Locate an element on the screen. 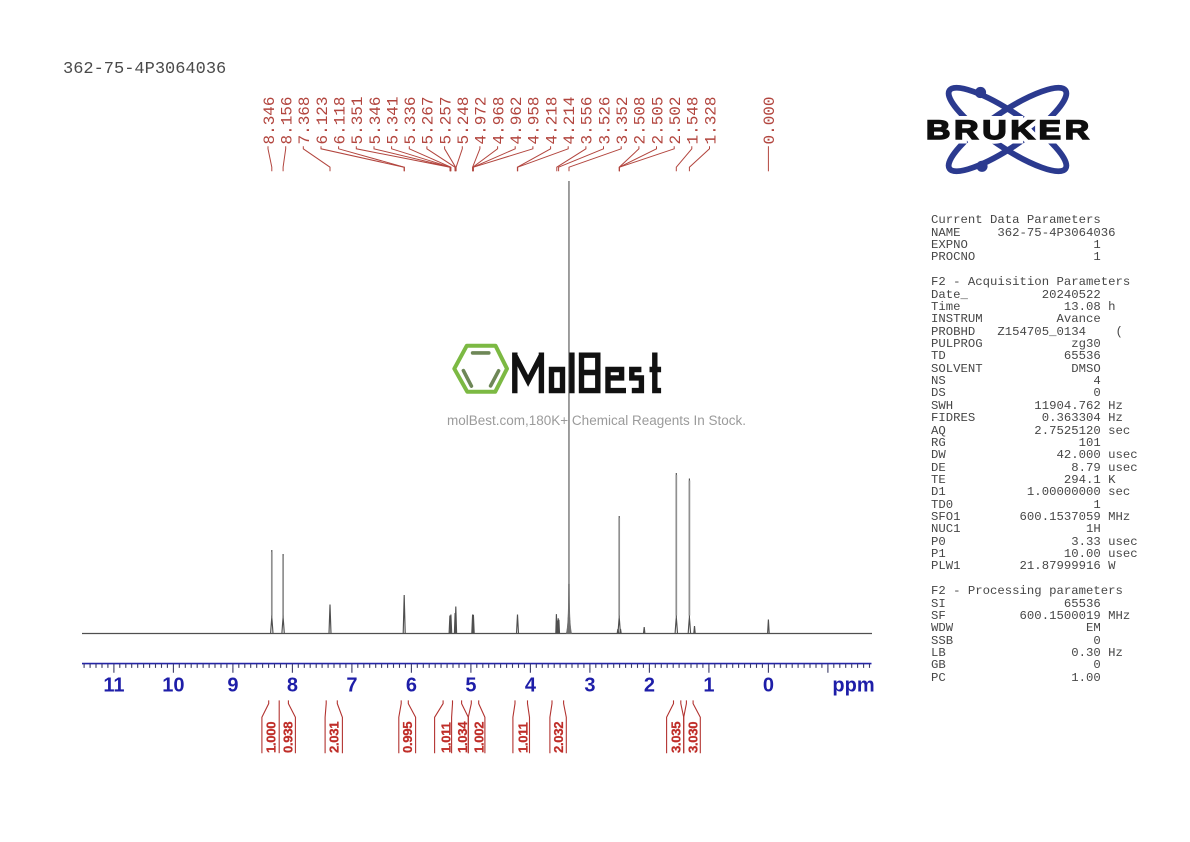  svg-text: 4.218 is located at coordinates (552, 120).